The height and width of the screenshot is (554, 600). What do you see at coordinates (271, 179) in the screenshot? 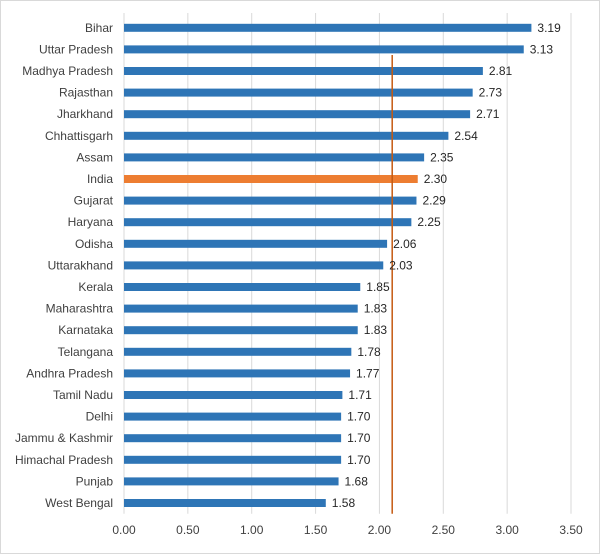
I see `bar-india` at bounding box center [271, 179].